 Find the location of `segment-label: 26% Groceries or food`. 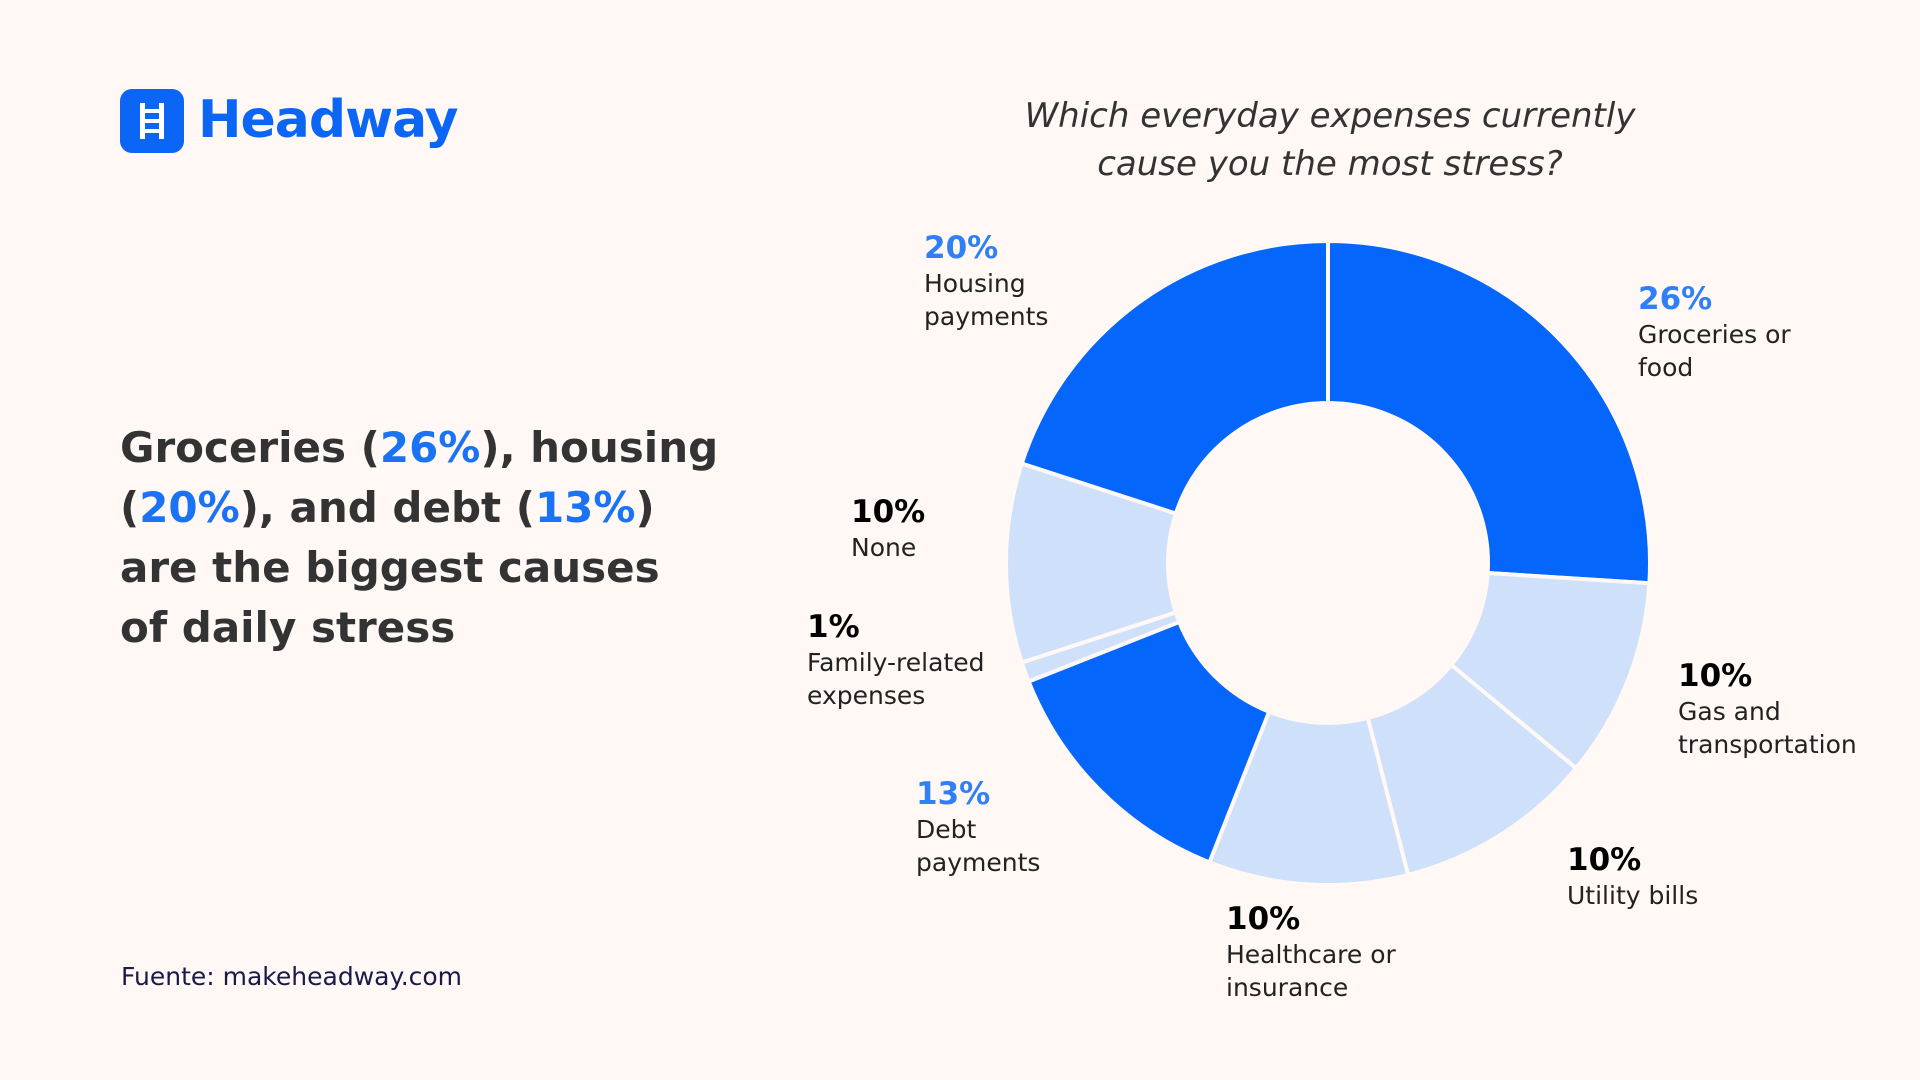

segment-label: 26% Groceries or food is located at coordinates (1733, 332).